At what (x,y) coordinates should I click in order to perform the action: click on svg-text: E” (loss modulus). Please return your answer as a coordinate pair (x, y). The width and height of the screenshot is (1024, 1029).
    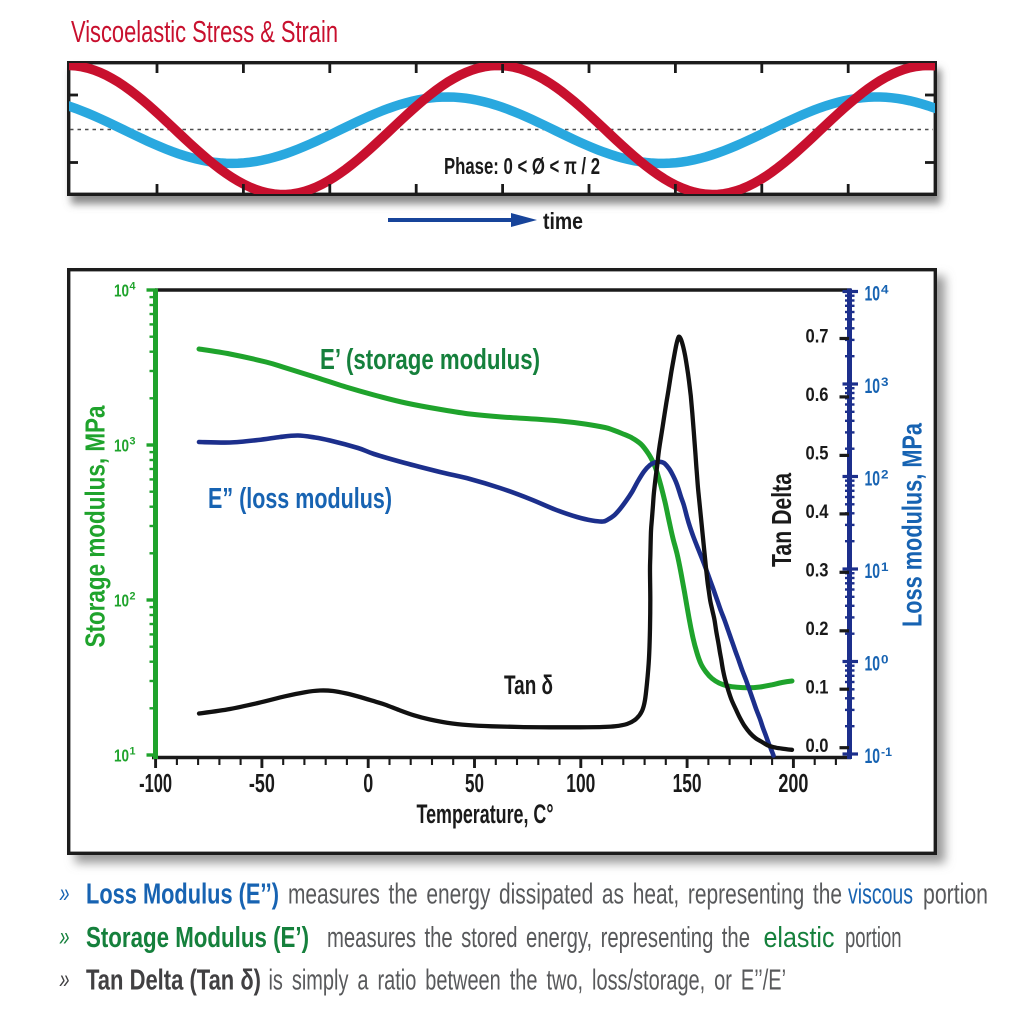
    Looking at the image, I should click on (300, 499).